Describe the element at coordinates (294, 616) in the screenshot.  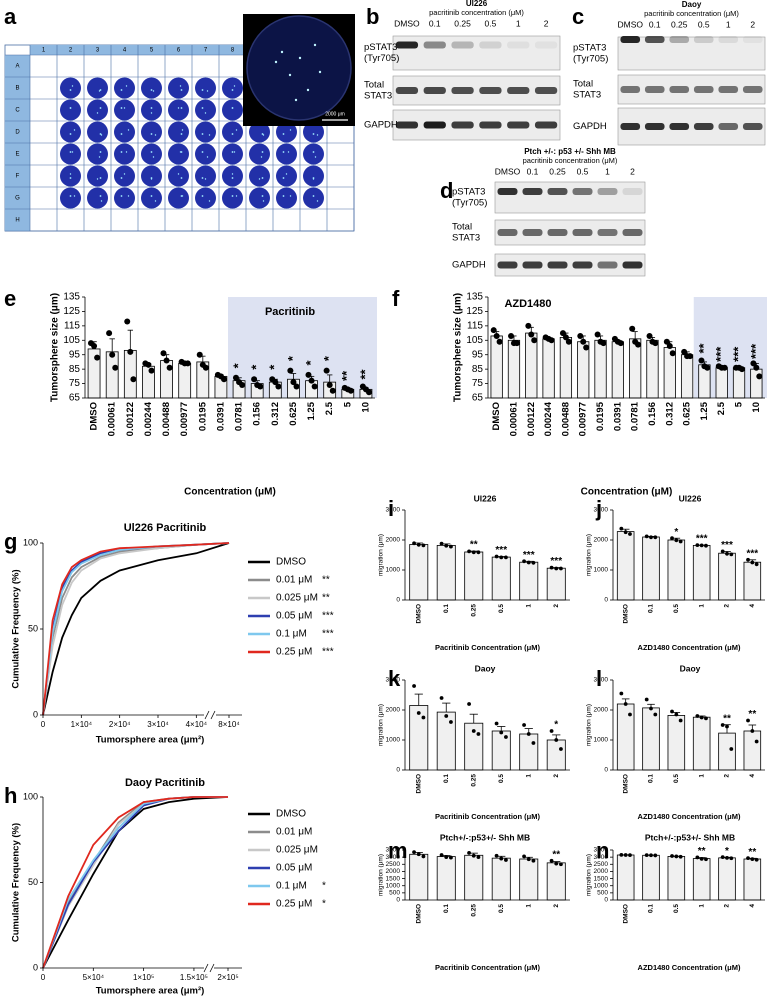
I see `legend-label: 0.05 μM` at that location.